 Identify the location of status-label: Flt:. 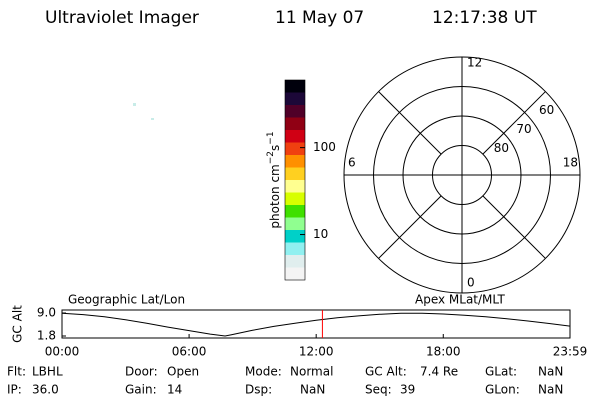
(16, 372).